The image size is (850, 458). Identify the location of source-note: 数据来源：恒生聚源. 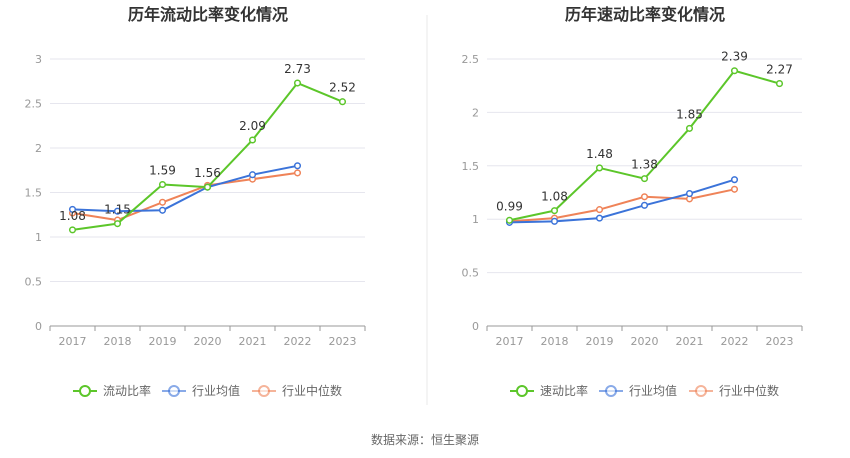
(425, 439).